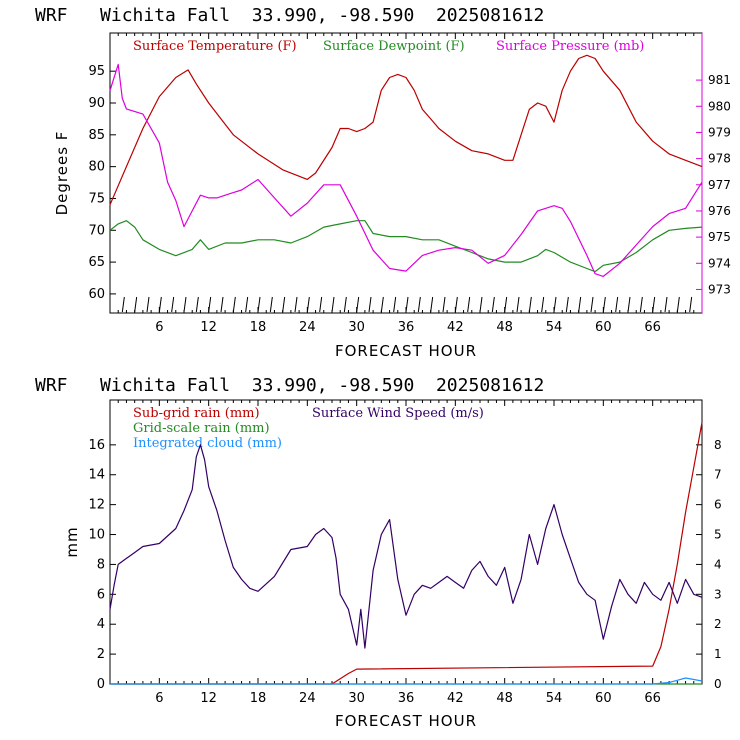 The width and height of the screenshot is (740, 740). What do you see at coordinates (406, 681) in the screenshot?
I see `series-integrated-cloud-mm` at bounding box center [406, 681].